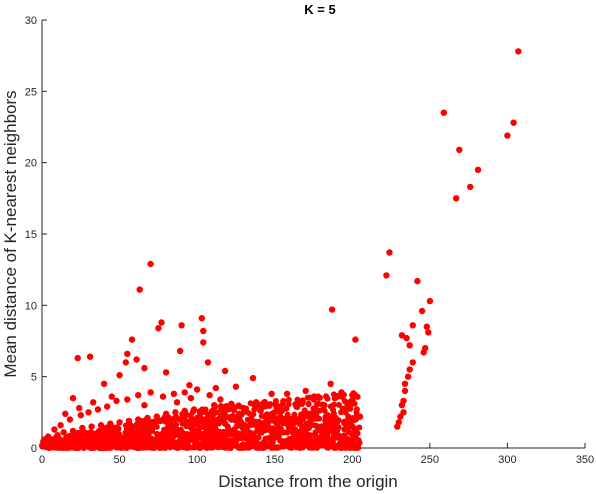 This screenshot has width=596, height=494. I want to click on x-tick-label: 150, so click(275, 460).